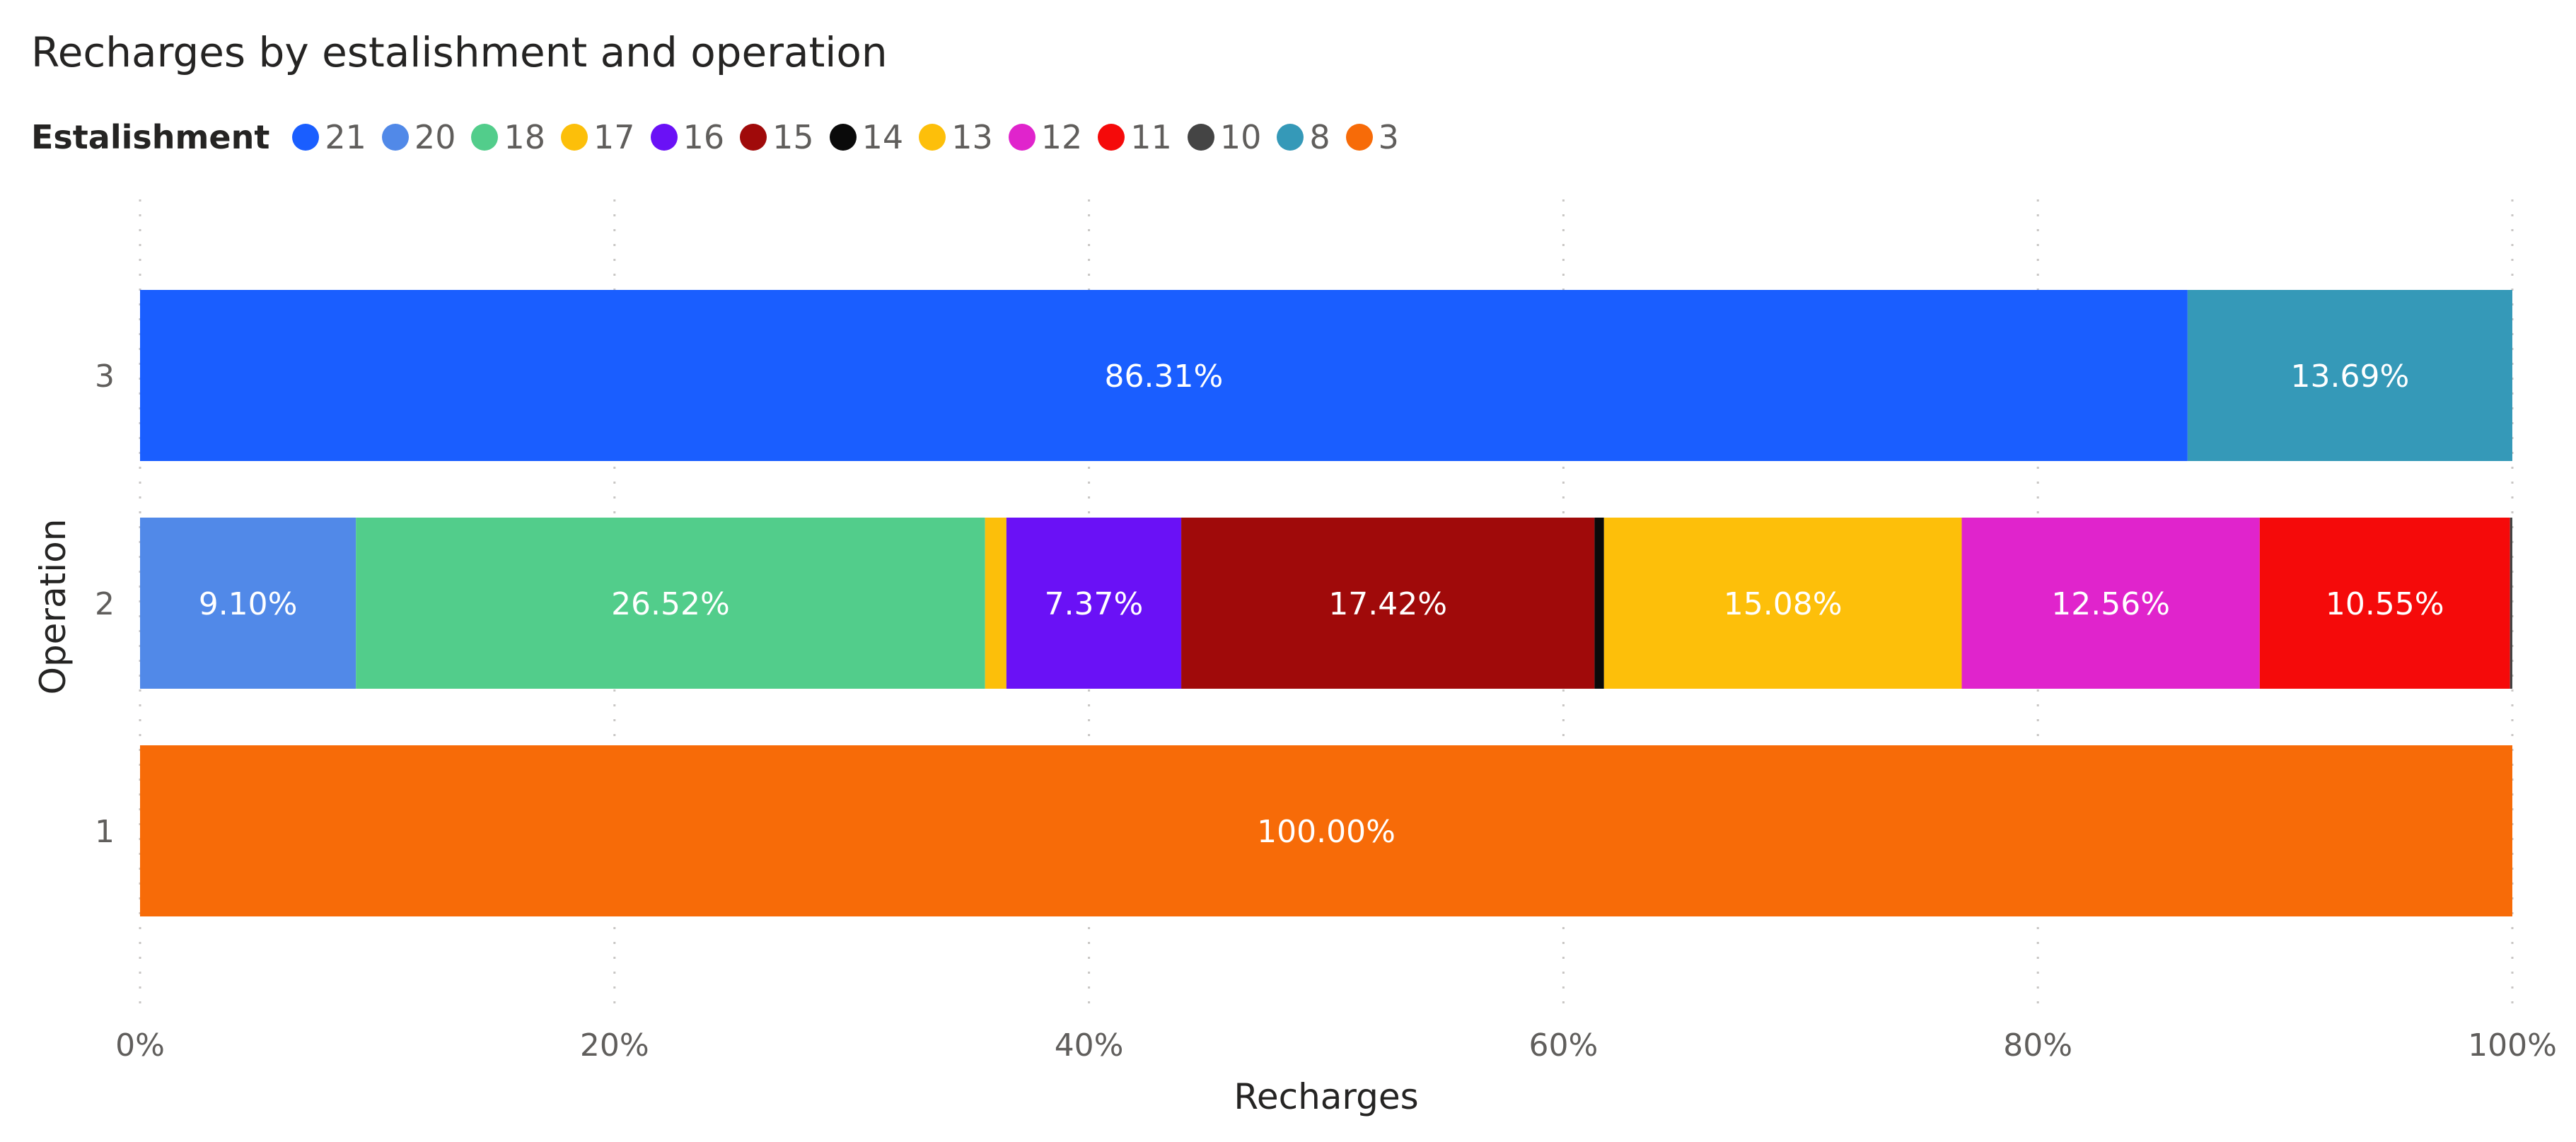 The height and width of the screenshot is (1142, 2576). I want to click on legend-item: 20, so click(418, 137).